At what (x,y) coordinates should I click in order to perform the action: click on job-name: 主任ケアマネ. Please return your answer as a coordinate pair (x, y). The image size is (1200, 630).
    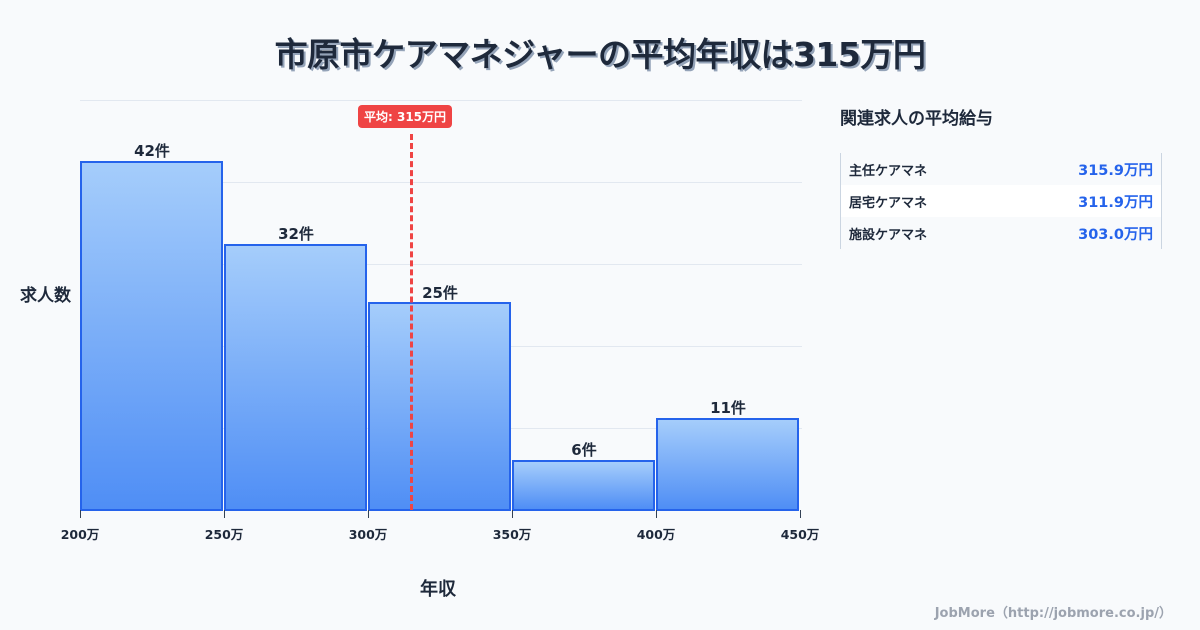
    Looking at the image, I should click on (888, 171).